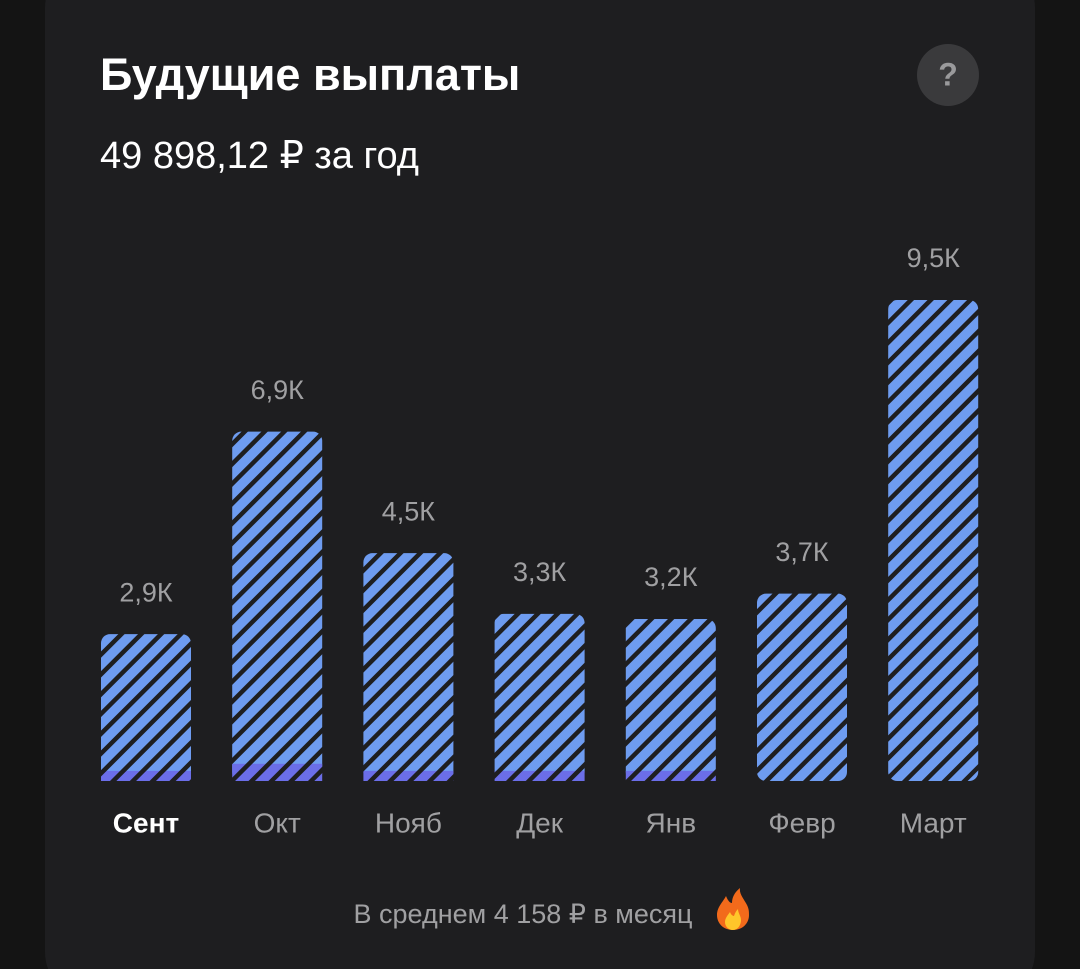 The image size is (1080, 969). What do you see at coordinates (933, 822) in the screenshot?
I see `x-tick-label: Март` at bounding box center [933, 822].